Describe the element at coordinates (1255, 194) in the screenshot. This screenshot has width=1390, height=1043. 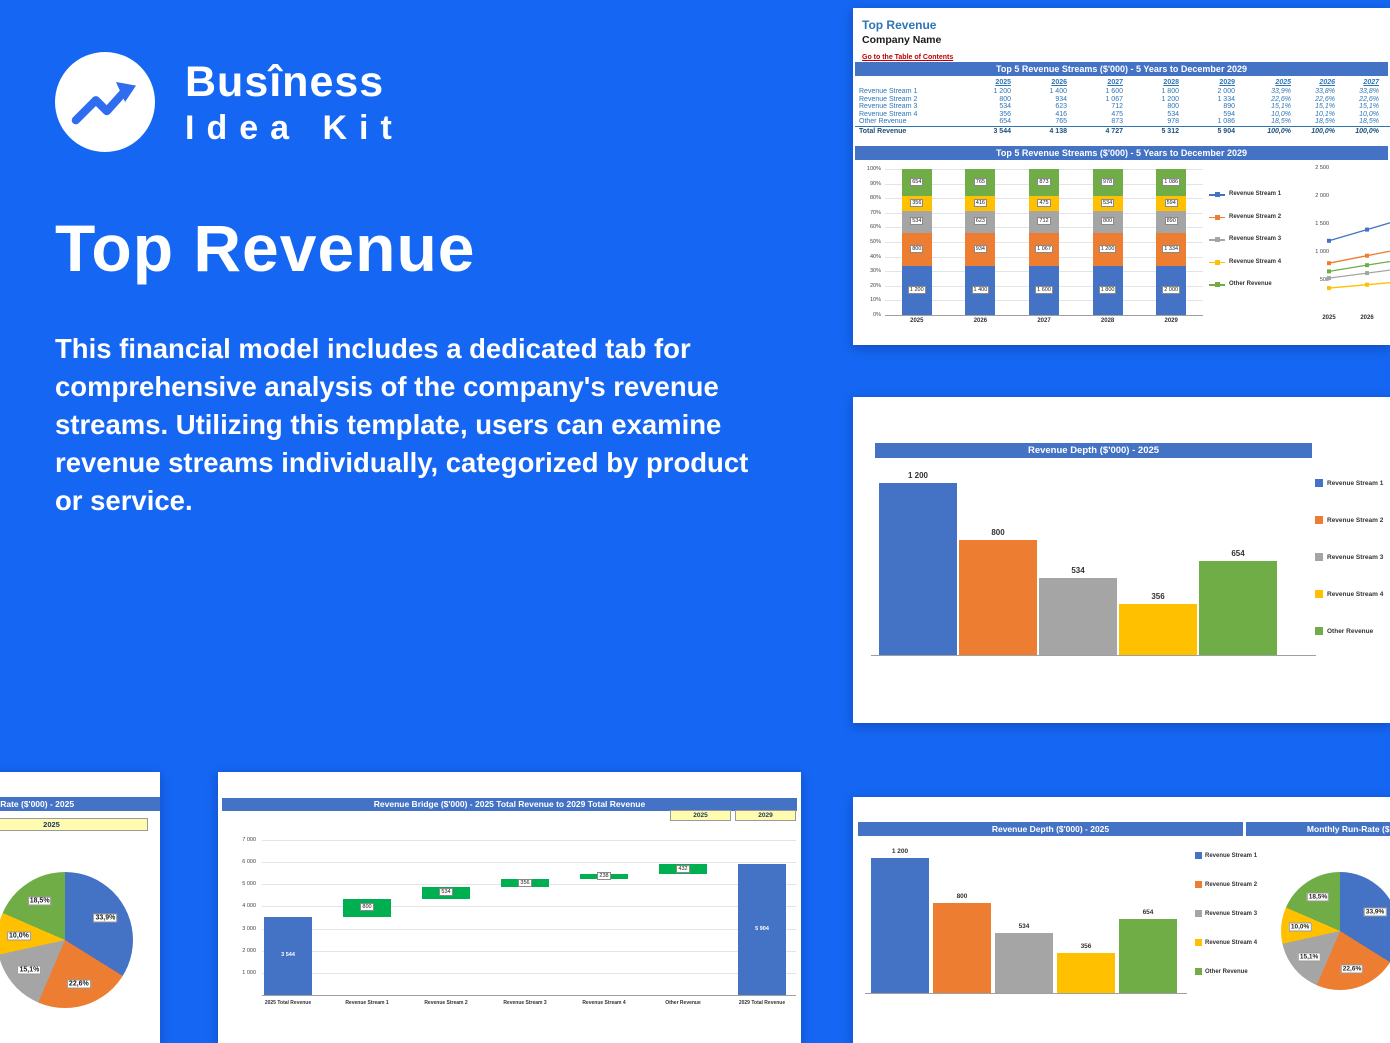
I see `legend-label: Revenue Stream 1` at that location.